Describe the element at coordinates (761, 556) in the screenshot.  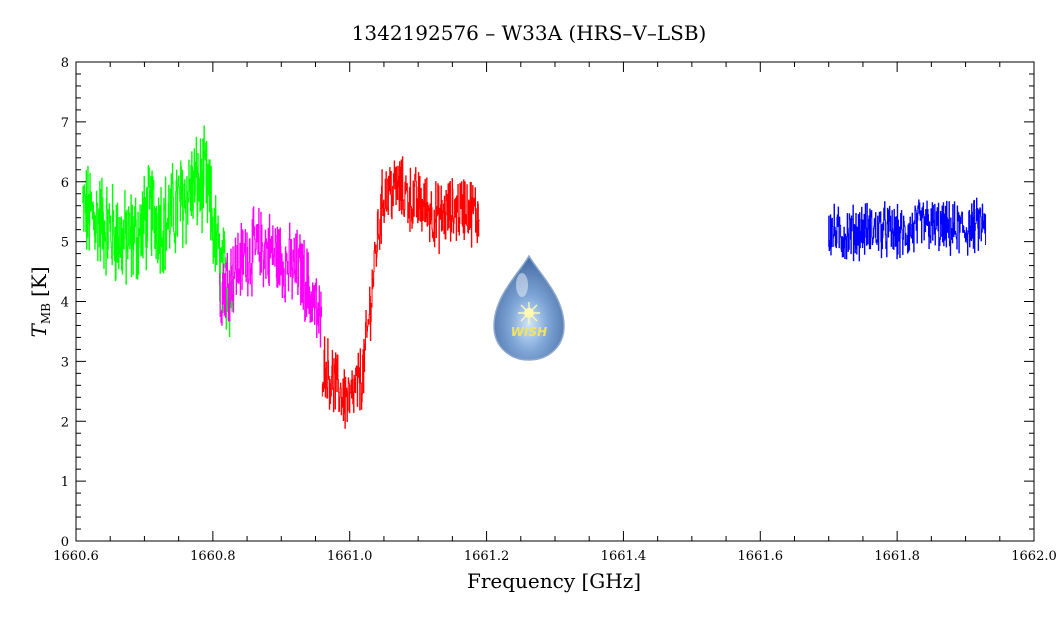
I see `x-tick-label: 1661.6` at that location.